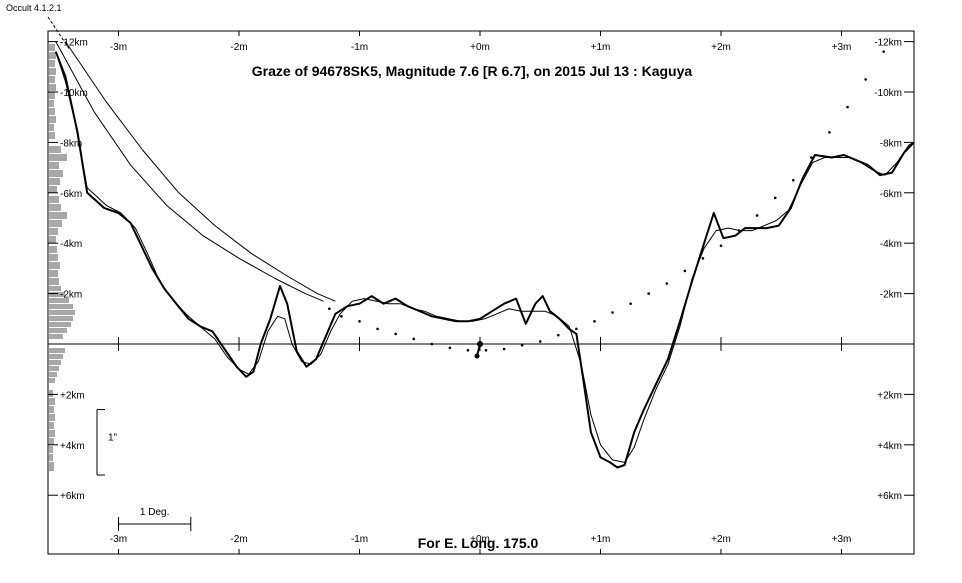 The image size is (962, 583). Describe the element at coordinates (601, 47) in the screenshot. I see `x-tick-label-top: +1m` at that location.